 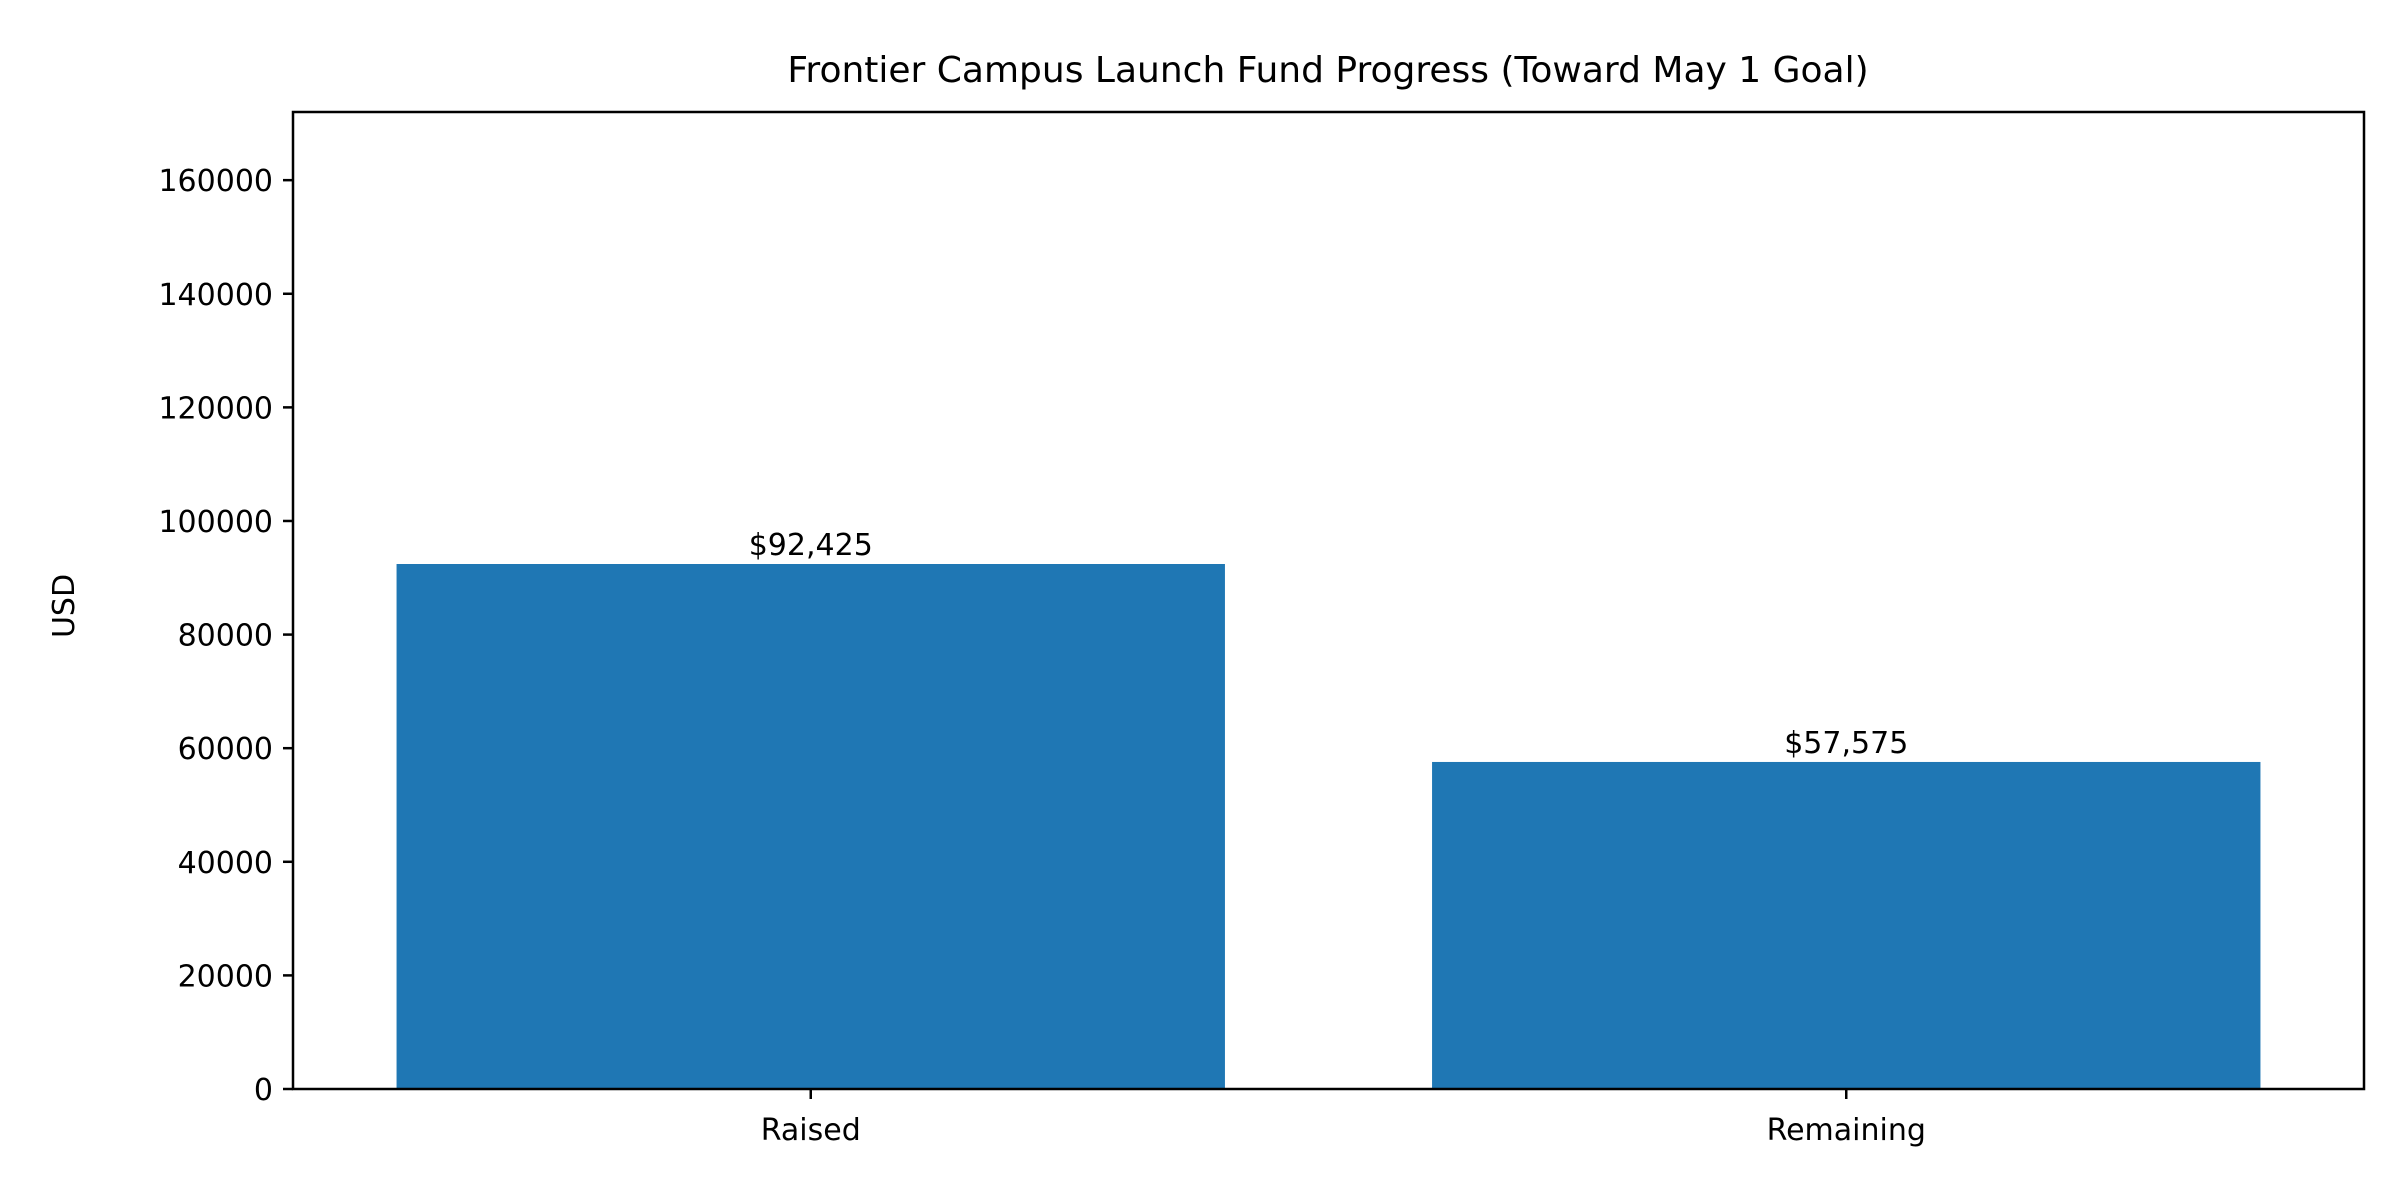 I want to click on y-tick-label: 60000, so click(x=225, y=749).